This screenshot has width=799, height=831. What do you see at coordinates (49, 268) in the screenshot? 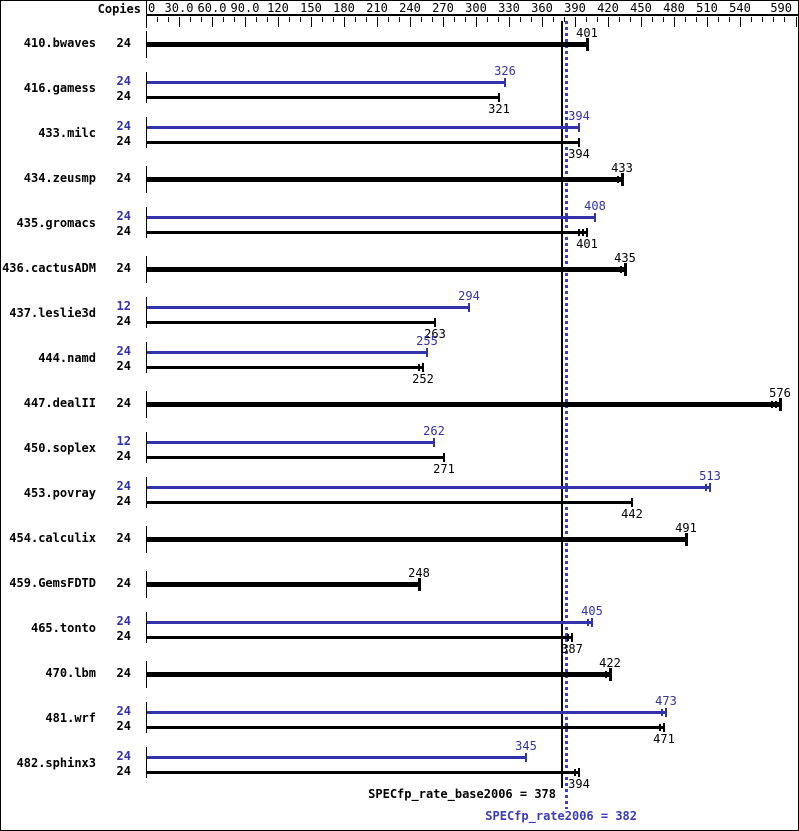
I see `benchmark-label: 436.cactusADM` at bounding box center [49, 268].